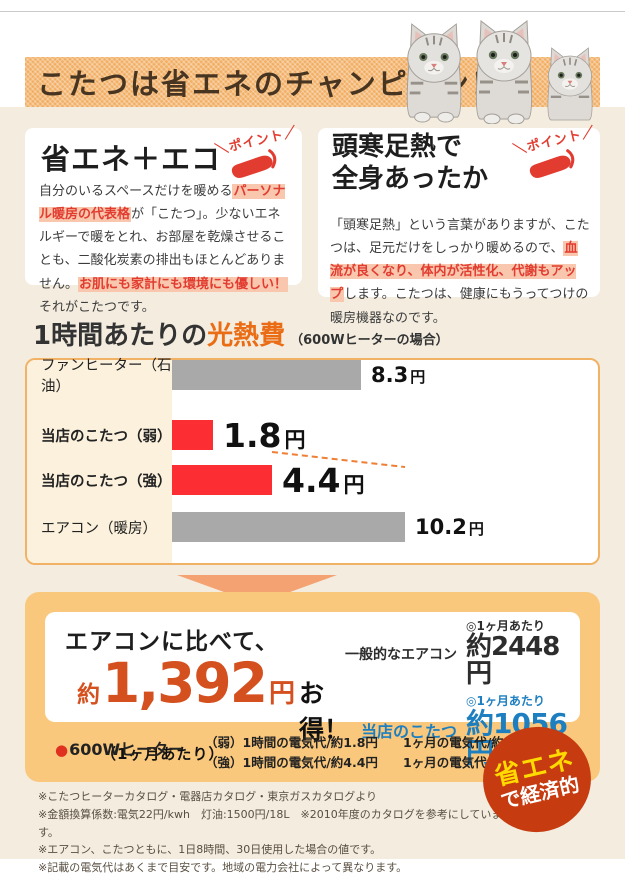  Describe the element at coordinates (246, 336) in the screenshot. I see `chart-title-highlight: 光熱費` at that location.